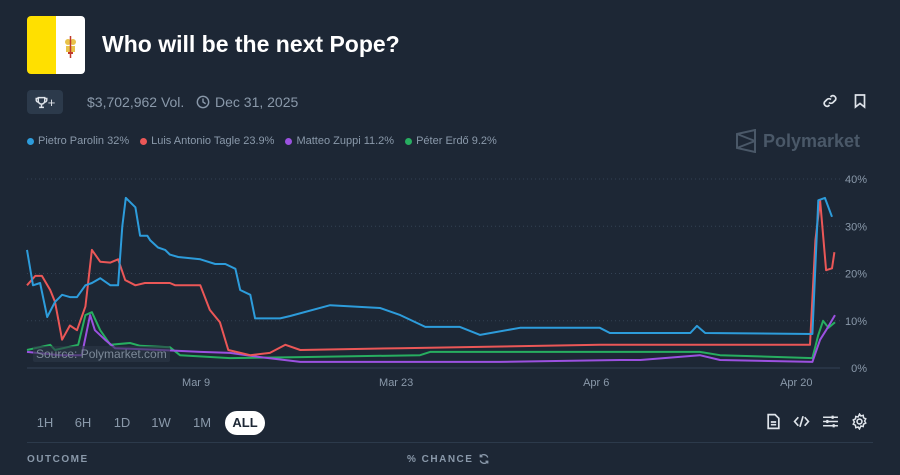  I want to click on range-button-1m: 1M, so click(202, 422).